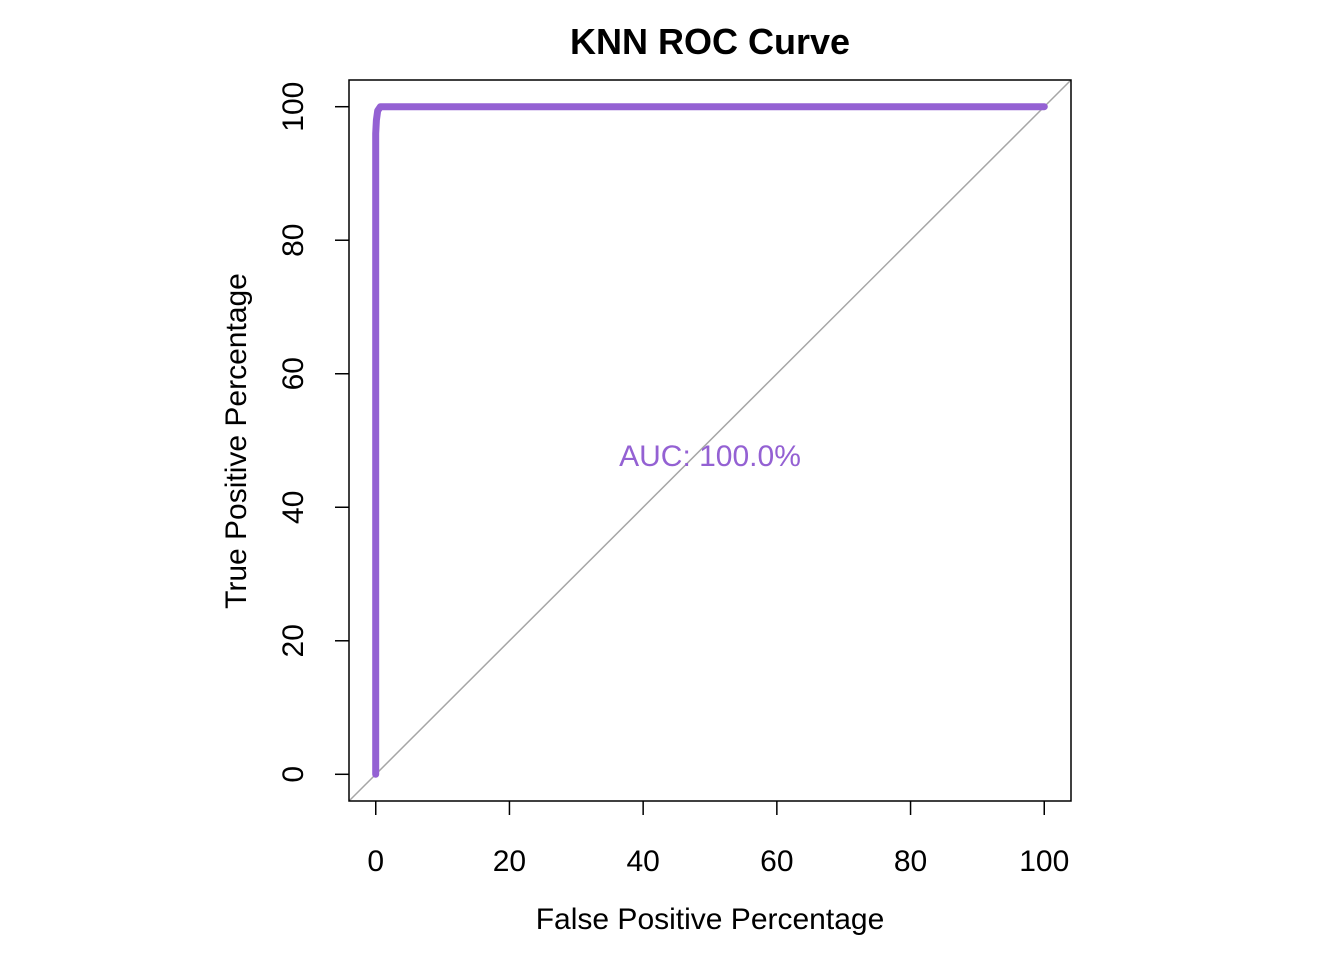 This screenshot has height=960, width=1344. What do you see at coordinates (293, 774) in the screenshot?
I see `y-tick-label: 0` at bounding box center [293, 774].